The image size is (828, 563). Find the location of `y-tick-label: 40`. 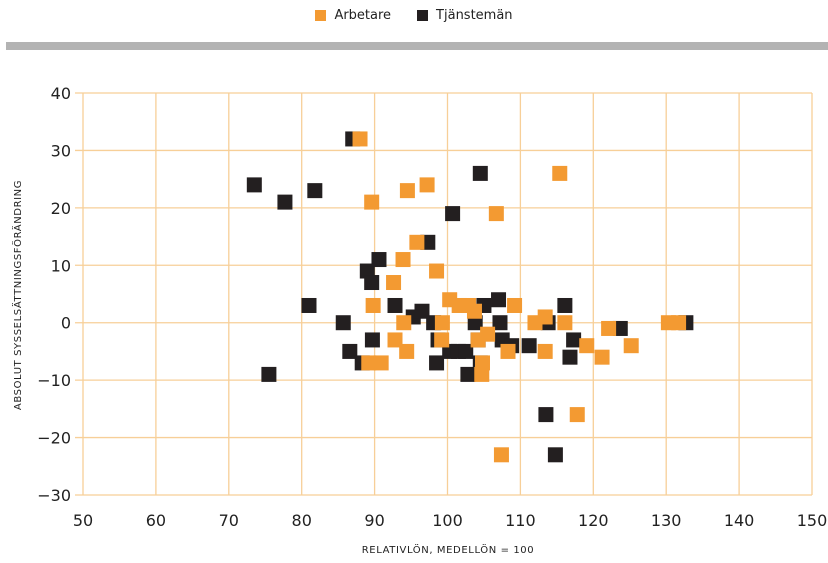

y-tick-label: 40 is located at coordinates (61, 93).